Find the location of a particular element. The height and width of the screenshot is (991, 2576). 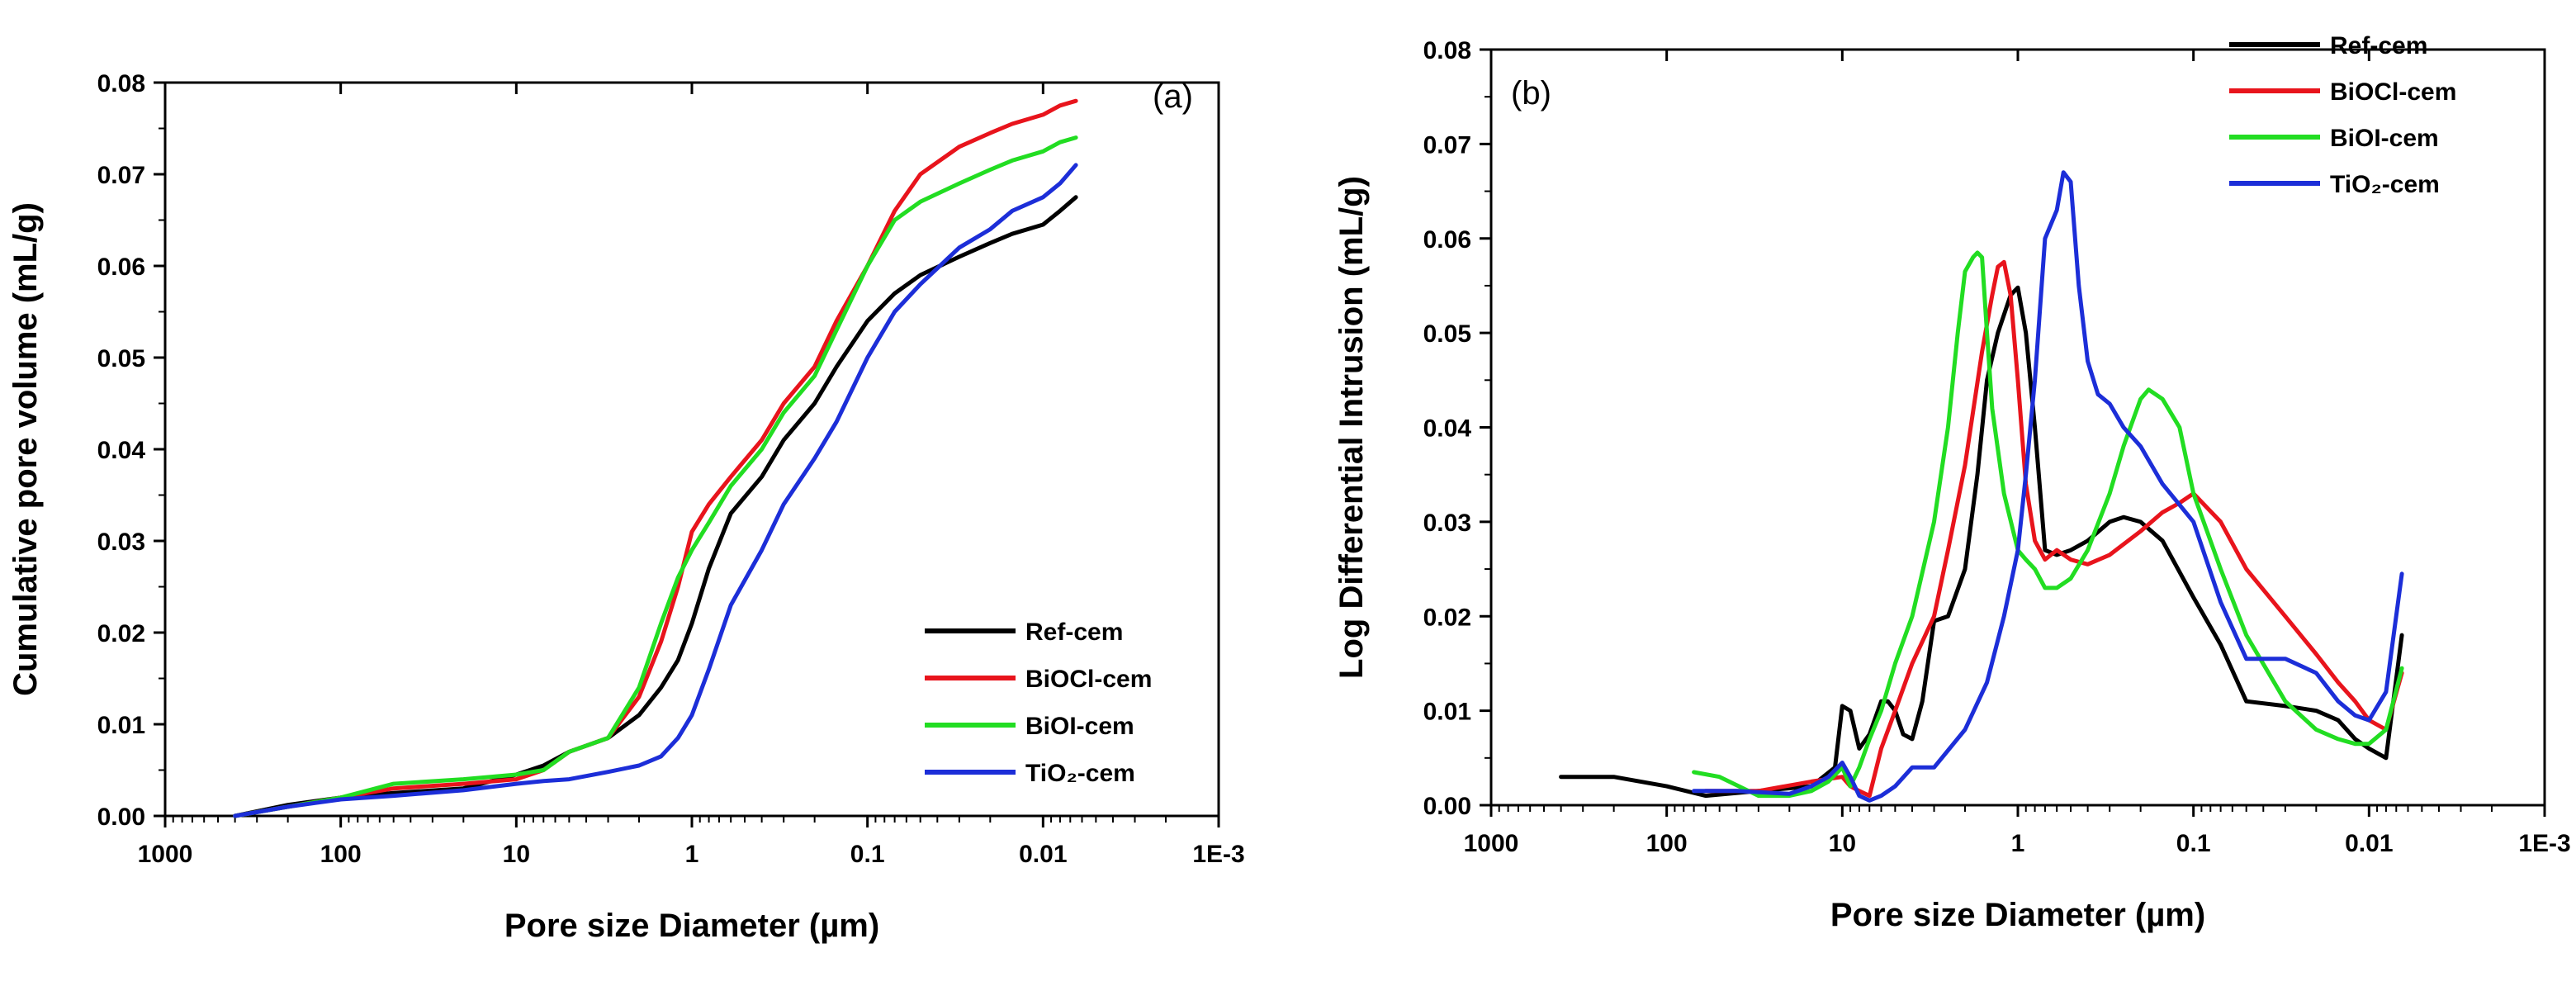

y-axis-title: Cumulative pore volume (mL/g) is located at coordinates (25, 449).